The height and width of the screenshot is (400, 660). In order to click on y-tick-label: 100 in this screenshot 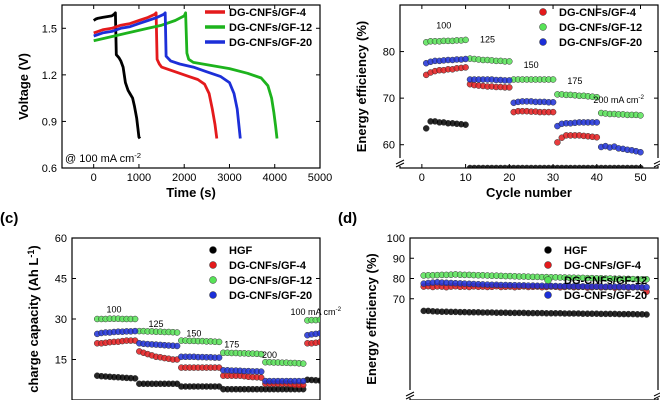, I will do `click(396, 239)`.